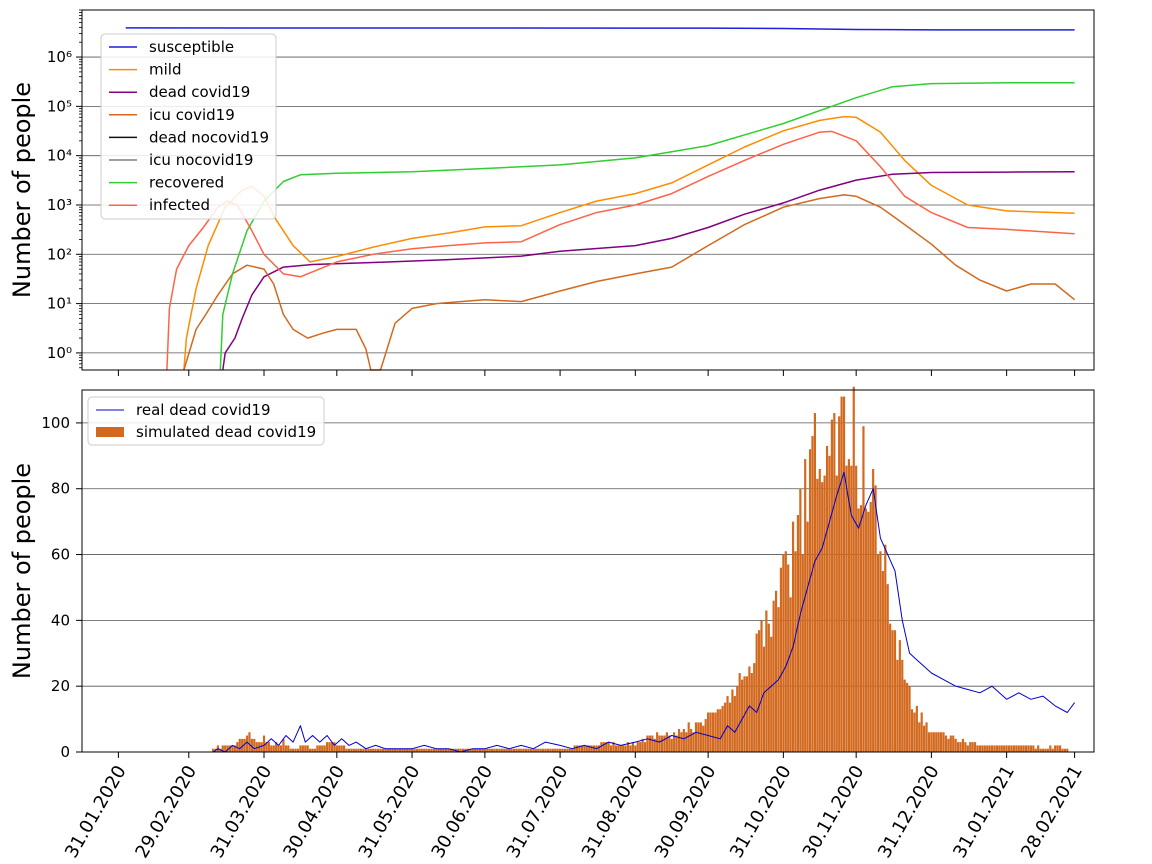  What do you see at coordinates (60, 686) in the screenshot?
I see `bottom-y-tick-label: 20` at bounding box center [60, 686].